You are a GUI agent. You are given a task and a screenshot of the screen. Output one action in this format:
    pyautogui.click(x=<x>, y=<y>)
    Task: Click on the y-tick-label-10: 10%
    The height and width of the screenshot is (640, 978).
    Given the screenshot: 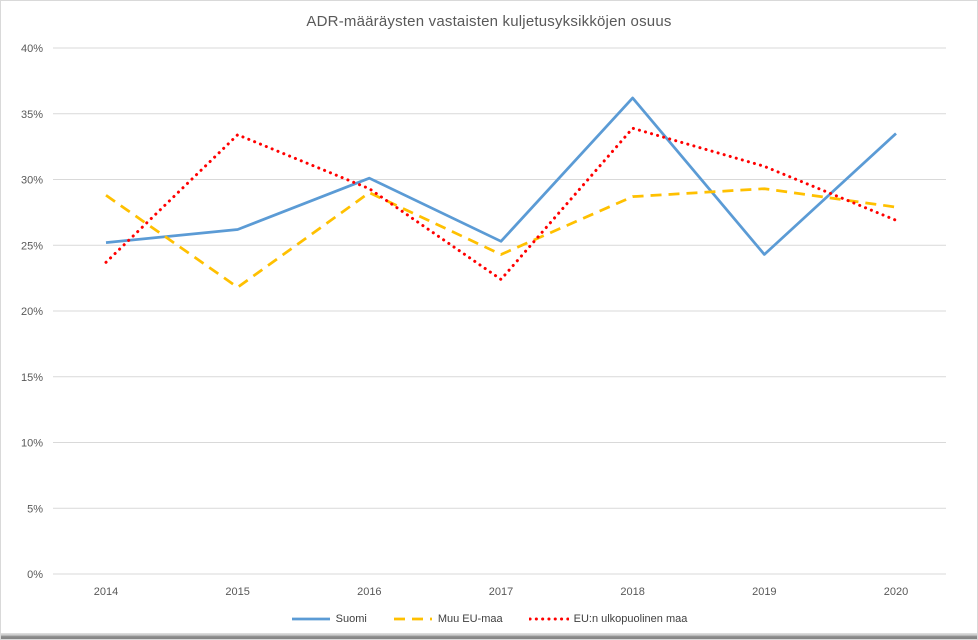 What is the action you would take?
    pyautogui.click(x=32, y=444)
    